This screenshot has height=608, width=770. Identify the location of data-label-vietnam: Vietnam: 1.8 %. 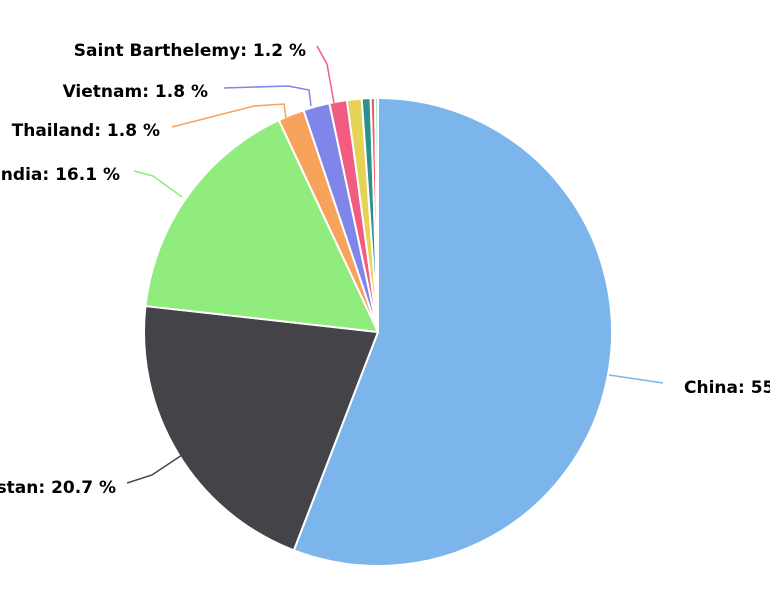
(135, 92).